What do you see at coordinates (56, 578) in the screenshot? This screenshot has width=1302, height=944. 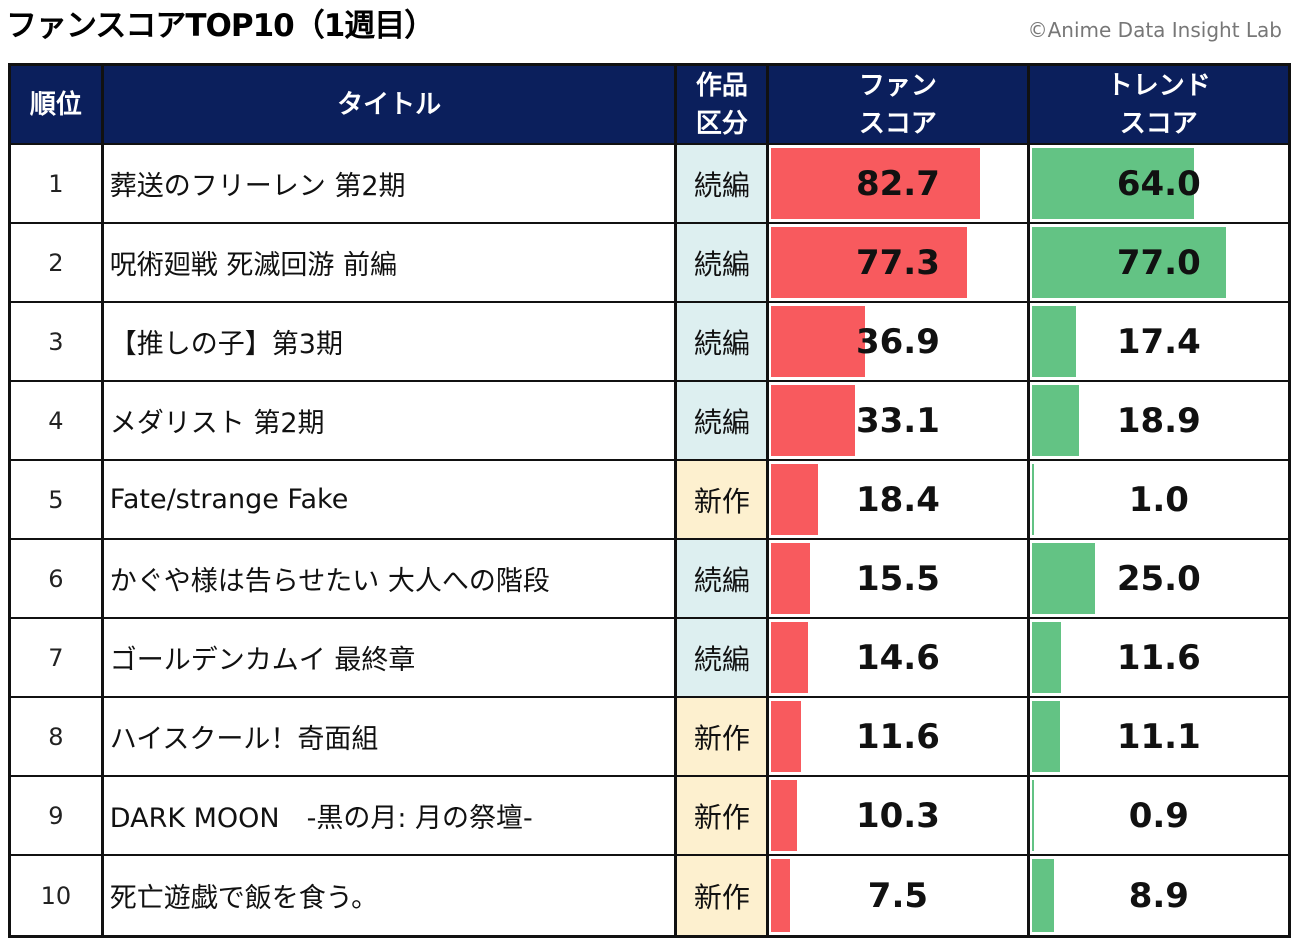 I see `rank: 6` at bounding box center [56, 578].